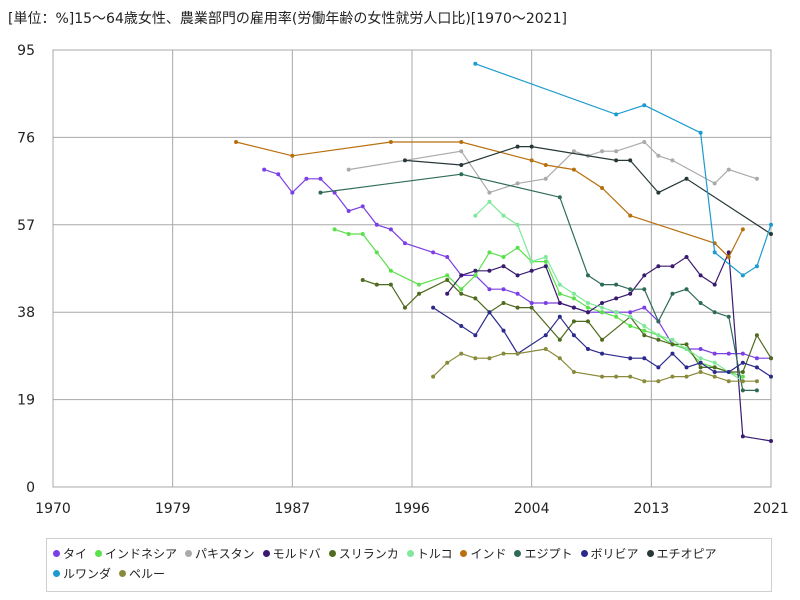 The height and width of the screenshot is (600, 800). What do you see at coordinates (429, 553) in the screenshot?
I see `legend-item: トルコ` at bounding box center [429, 553].